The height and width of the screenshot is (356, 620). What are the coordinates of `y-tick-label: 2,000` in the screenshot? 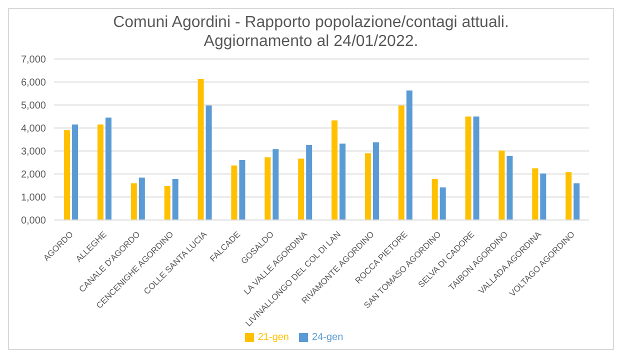 It's located at (33, 175).